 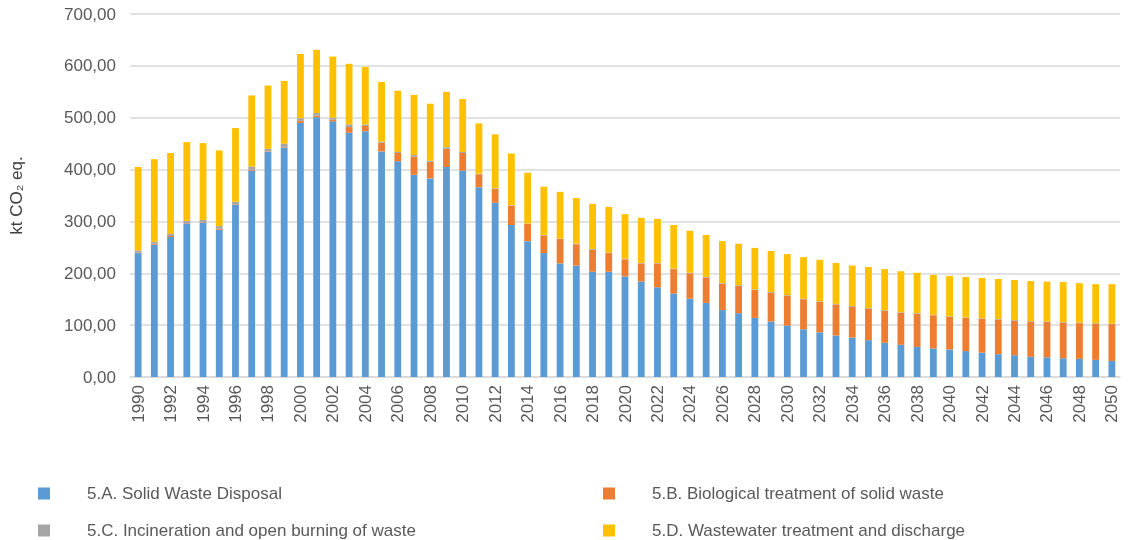 What do you see at coordinates (16, 195) in the screenshot?
I see `y-axis-title: kt CO₂ eq.` at bounding box center [16, 195].